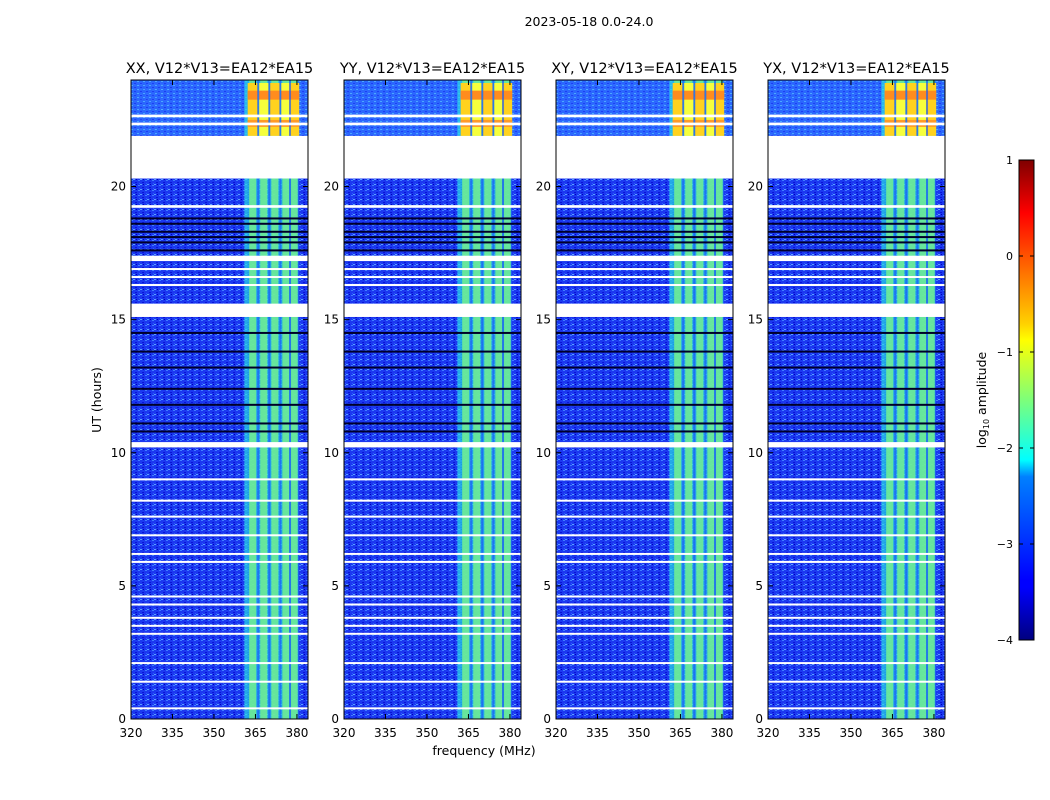  Describe the element at coordinates (1009, 160) in the screenshot. I see `colorbar-tick-label: 1` at that location.